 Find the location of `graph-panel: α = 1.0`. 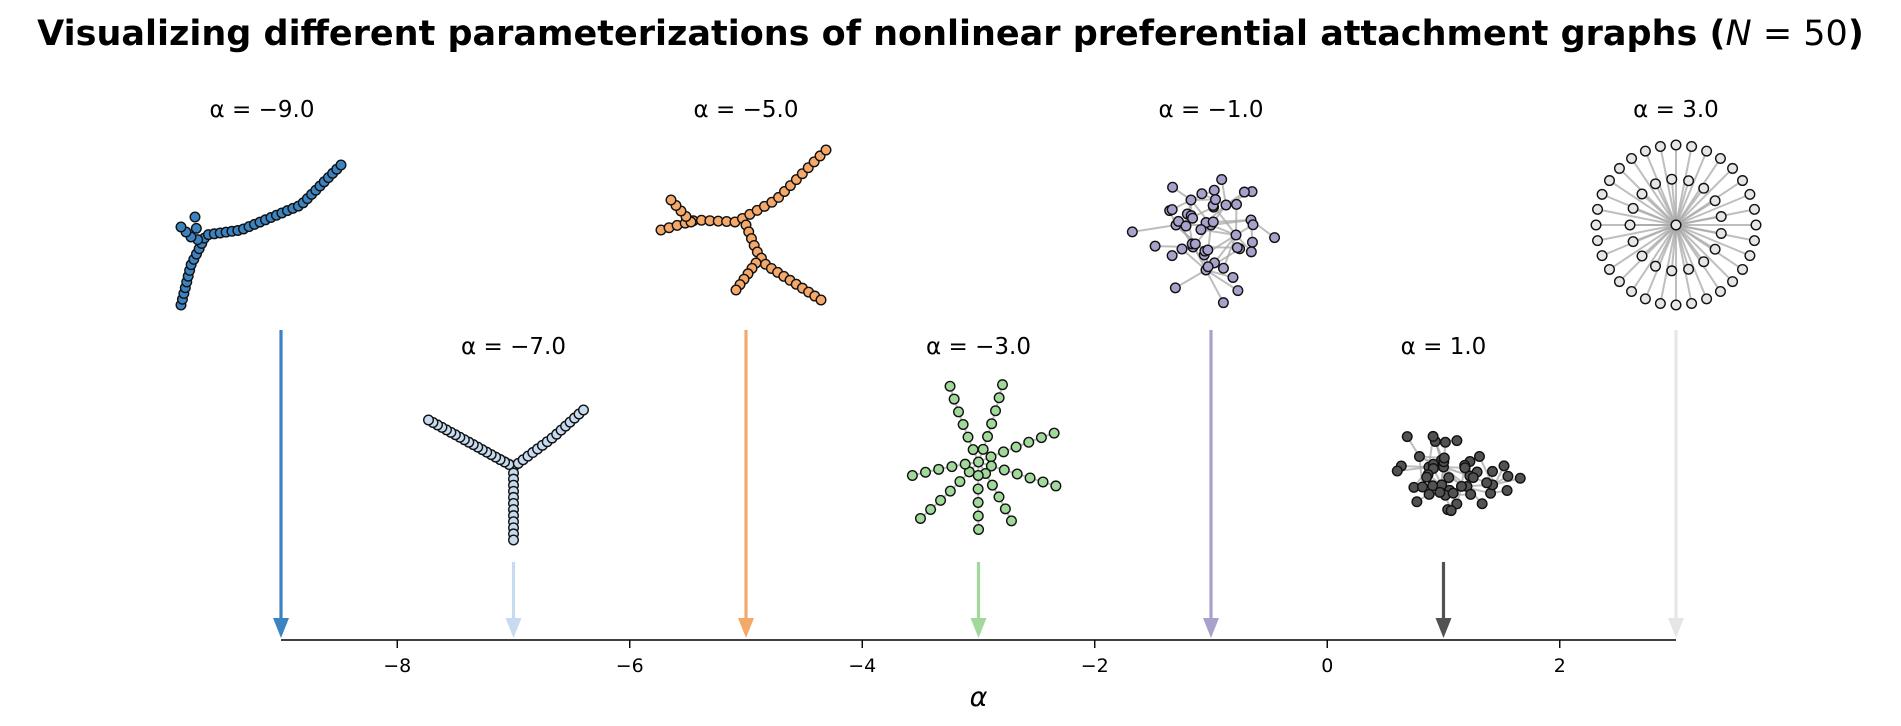

graph-panel: α = 1.0 is located at coordinates (1458, 486).